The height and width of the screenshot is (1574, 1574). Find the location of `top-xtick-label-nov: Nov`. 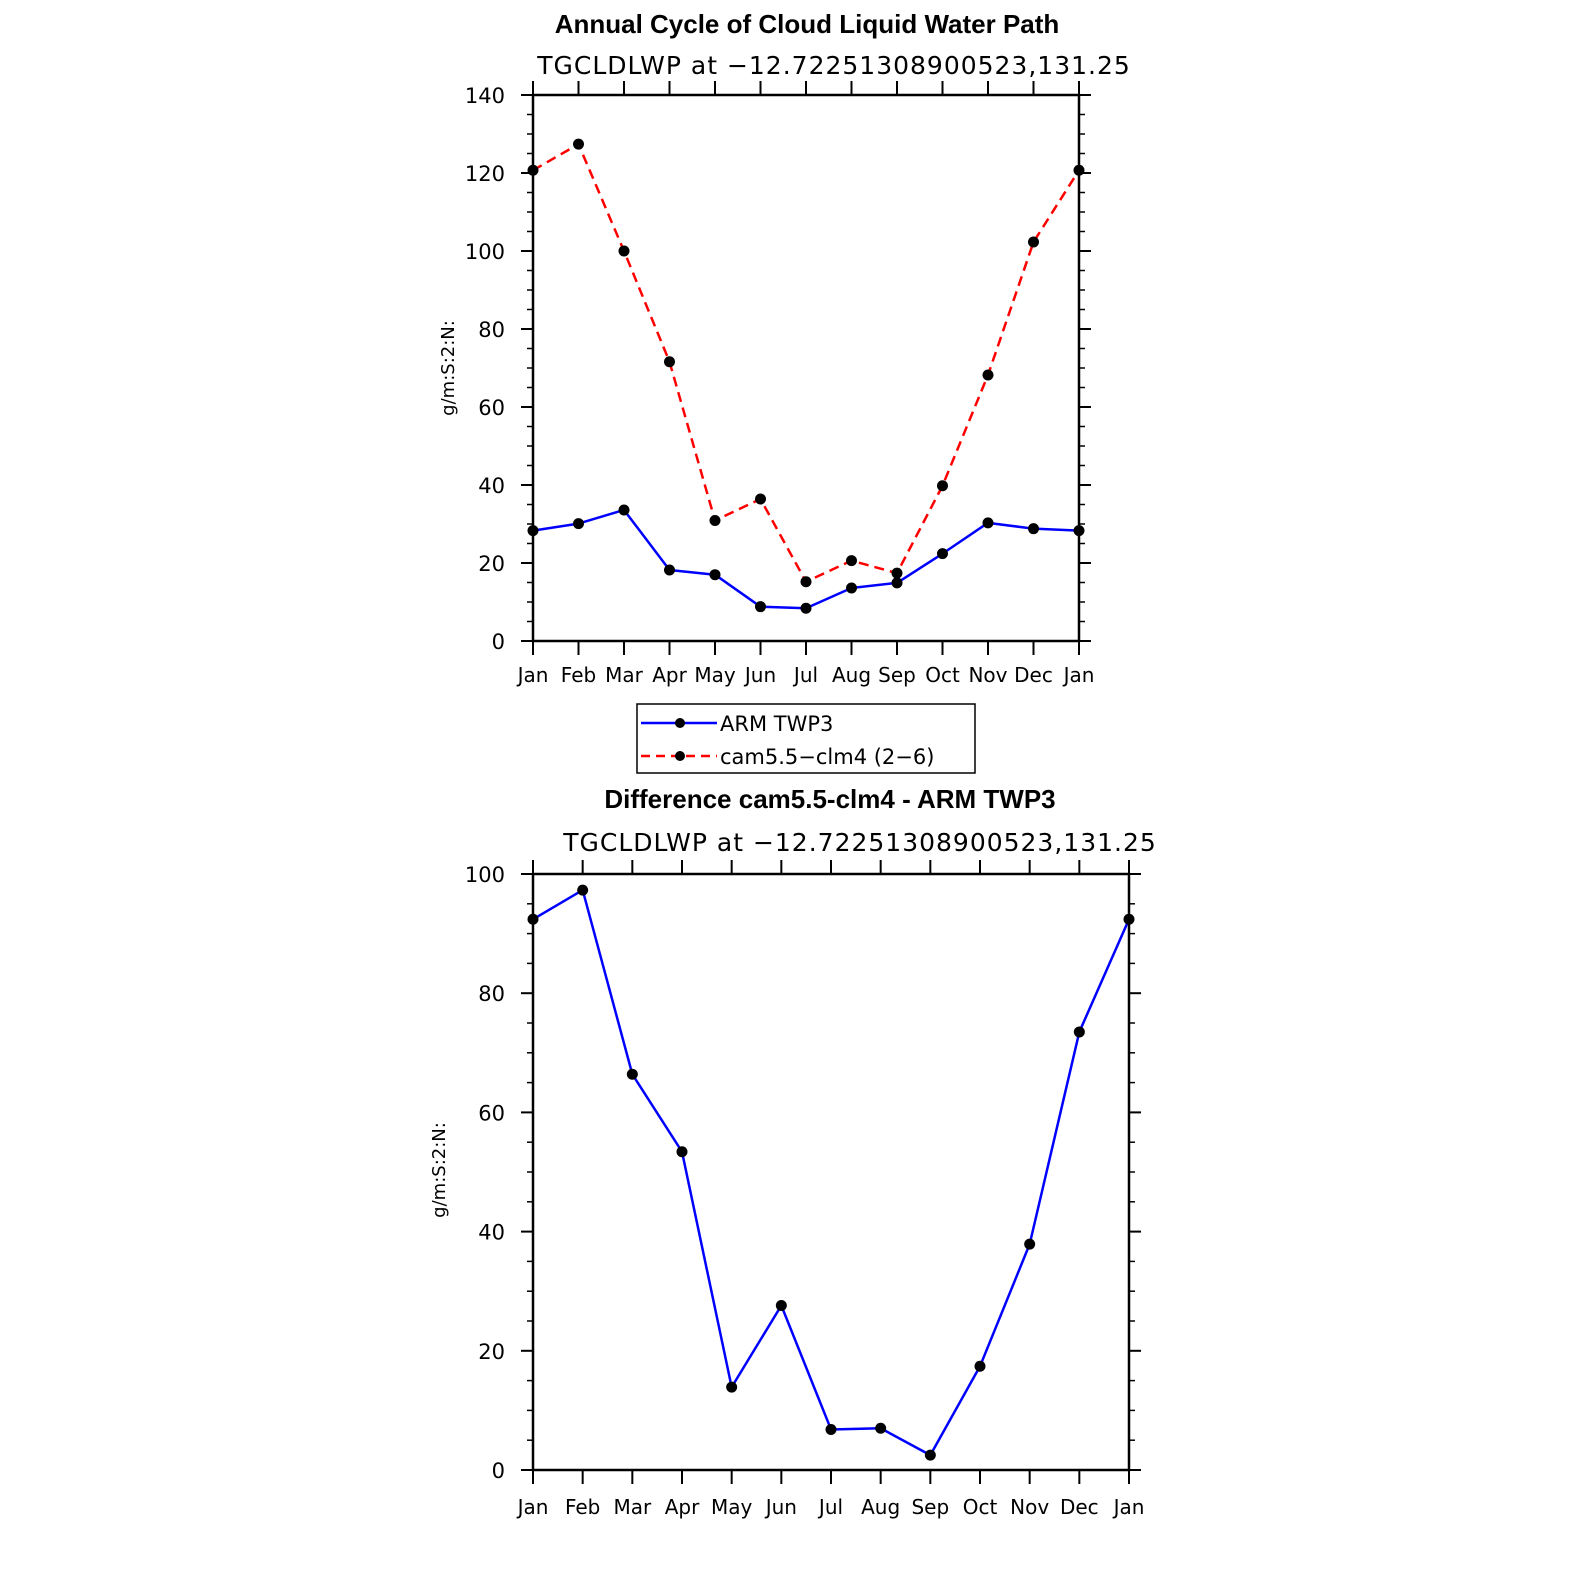

top-xtick-label-nov: Nov is located at coordinates (987, 675).